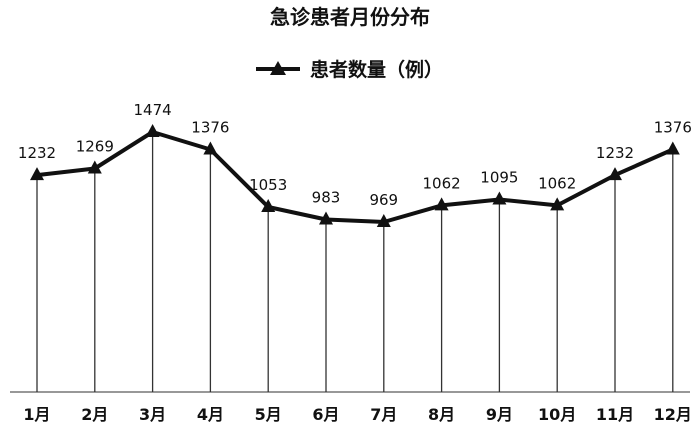 The image size is (700, 430). What do you see at coordinates (268, 185) in the screenshot?
I see `data-label: 1053` at bounding box center [268, 185].